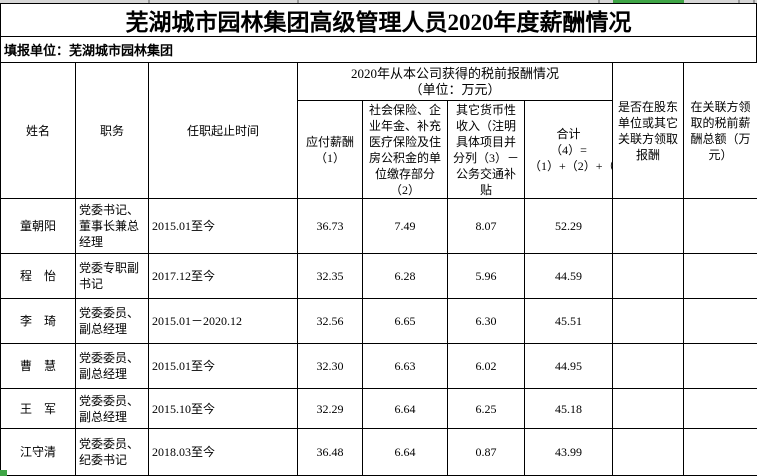 The width and height of the screenshot is (757, 476). I want to click on cell-term: 2017.12至今, so click(223, 276).